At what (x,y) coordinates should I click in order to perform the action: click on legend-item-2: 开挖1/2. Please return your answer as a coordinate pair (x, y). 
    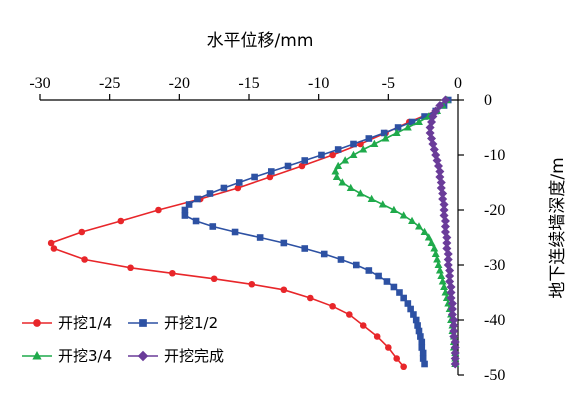
    Looking at the image, I should click on (173, 323).